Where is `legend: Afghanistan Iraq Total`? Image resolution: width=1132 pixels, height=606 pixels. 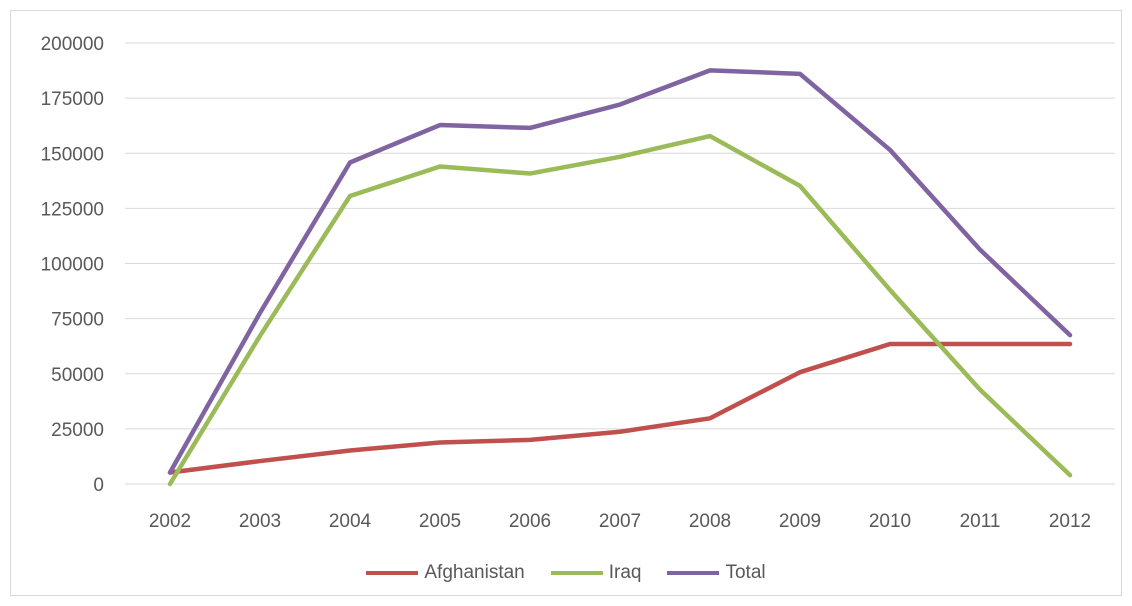 legend: Afghanistan Iraq Total is located at coordinates (566, 573).